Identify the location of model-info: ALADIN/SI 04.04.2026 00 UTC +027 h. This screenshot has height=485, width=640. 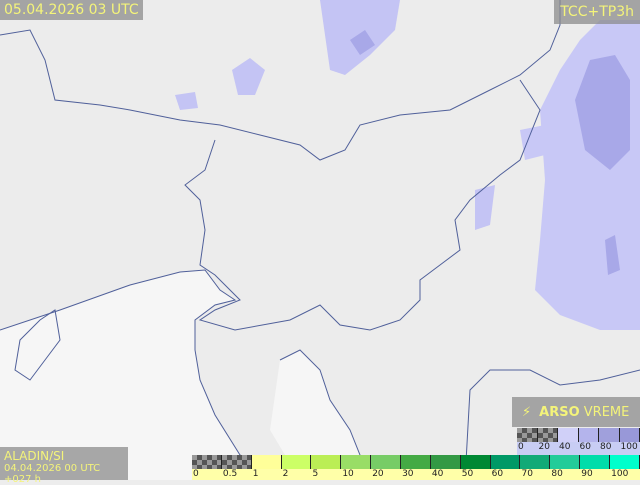
(64, 463).